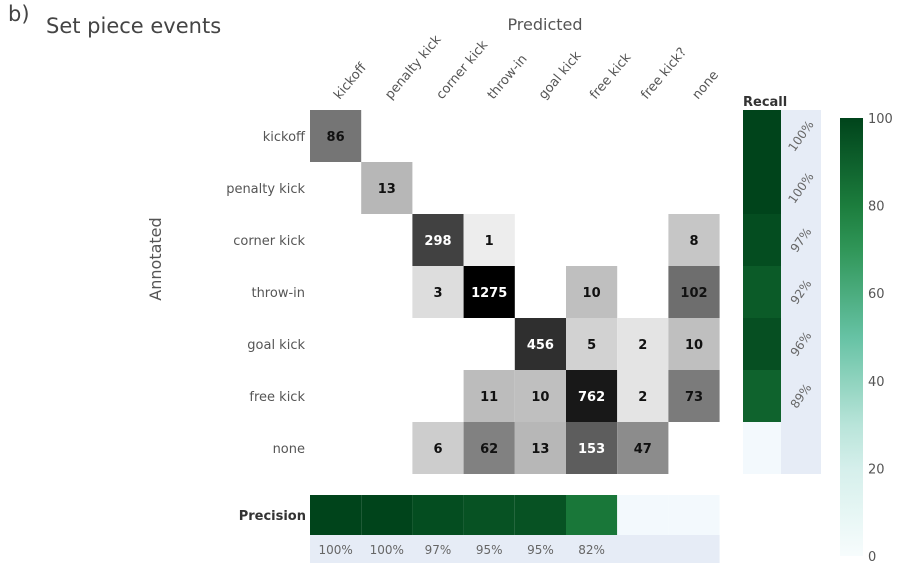  I want to click on colorbar-tick-label: 40, so click(876, 382).